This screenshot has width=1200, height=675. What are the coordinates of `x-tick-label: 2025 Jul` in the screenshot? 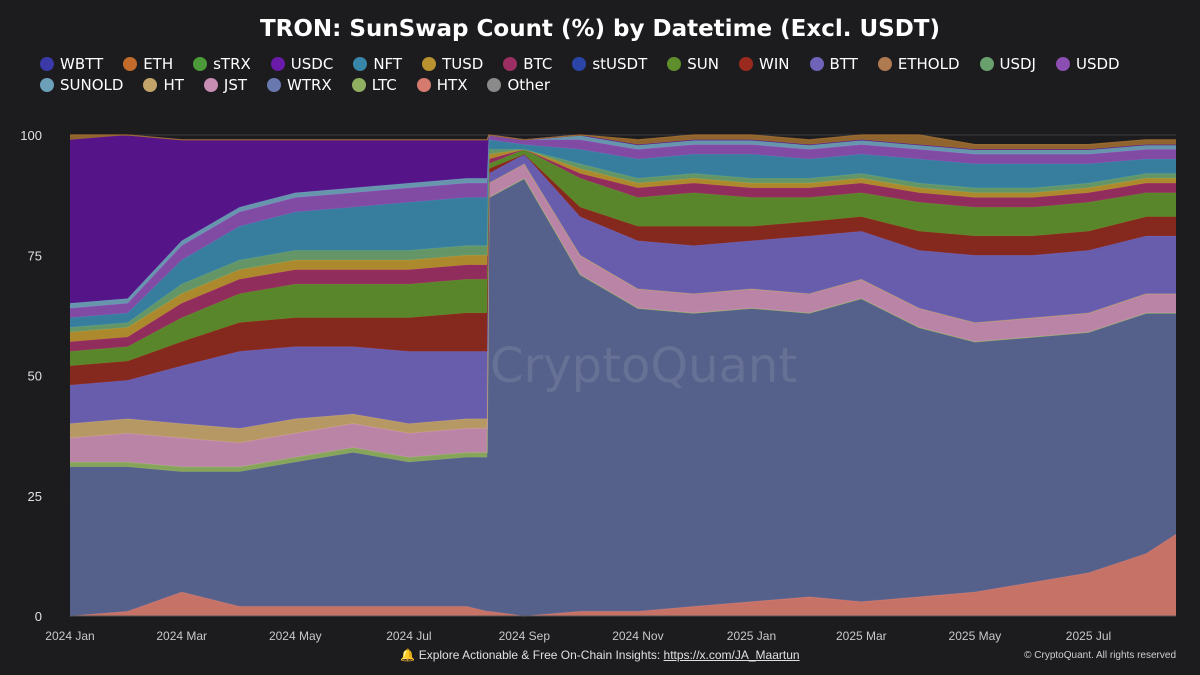 It's located at (1088, 636).